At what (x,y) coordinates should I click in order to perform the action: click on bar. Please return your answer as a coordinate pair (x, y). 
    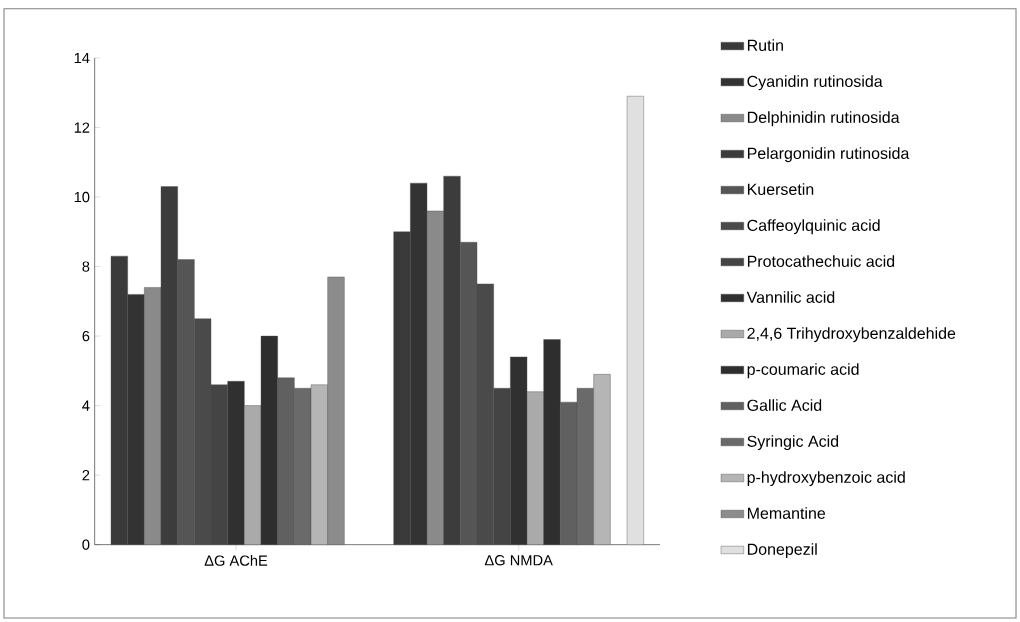
    Looking at the image, I should click on (635, 320).